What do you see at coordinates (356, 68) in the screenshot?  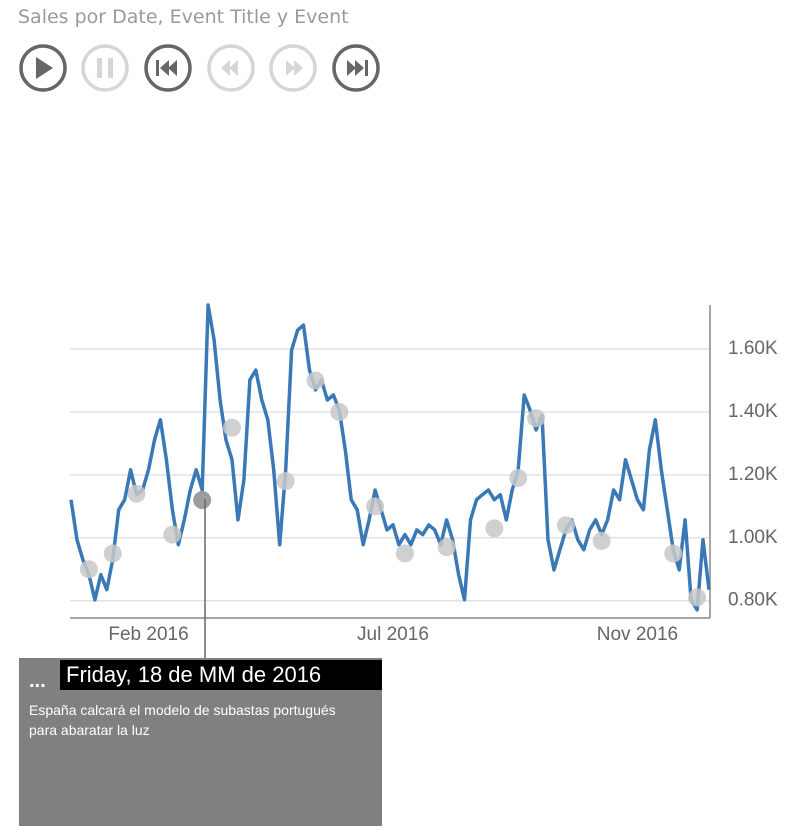 I see `last-button` at bounding box center [356, 68].